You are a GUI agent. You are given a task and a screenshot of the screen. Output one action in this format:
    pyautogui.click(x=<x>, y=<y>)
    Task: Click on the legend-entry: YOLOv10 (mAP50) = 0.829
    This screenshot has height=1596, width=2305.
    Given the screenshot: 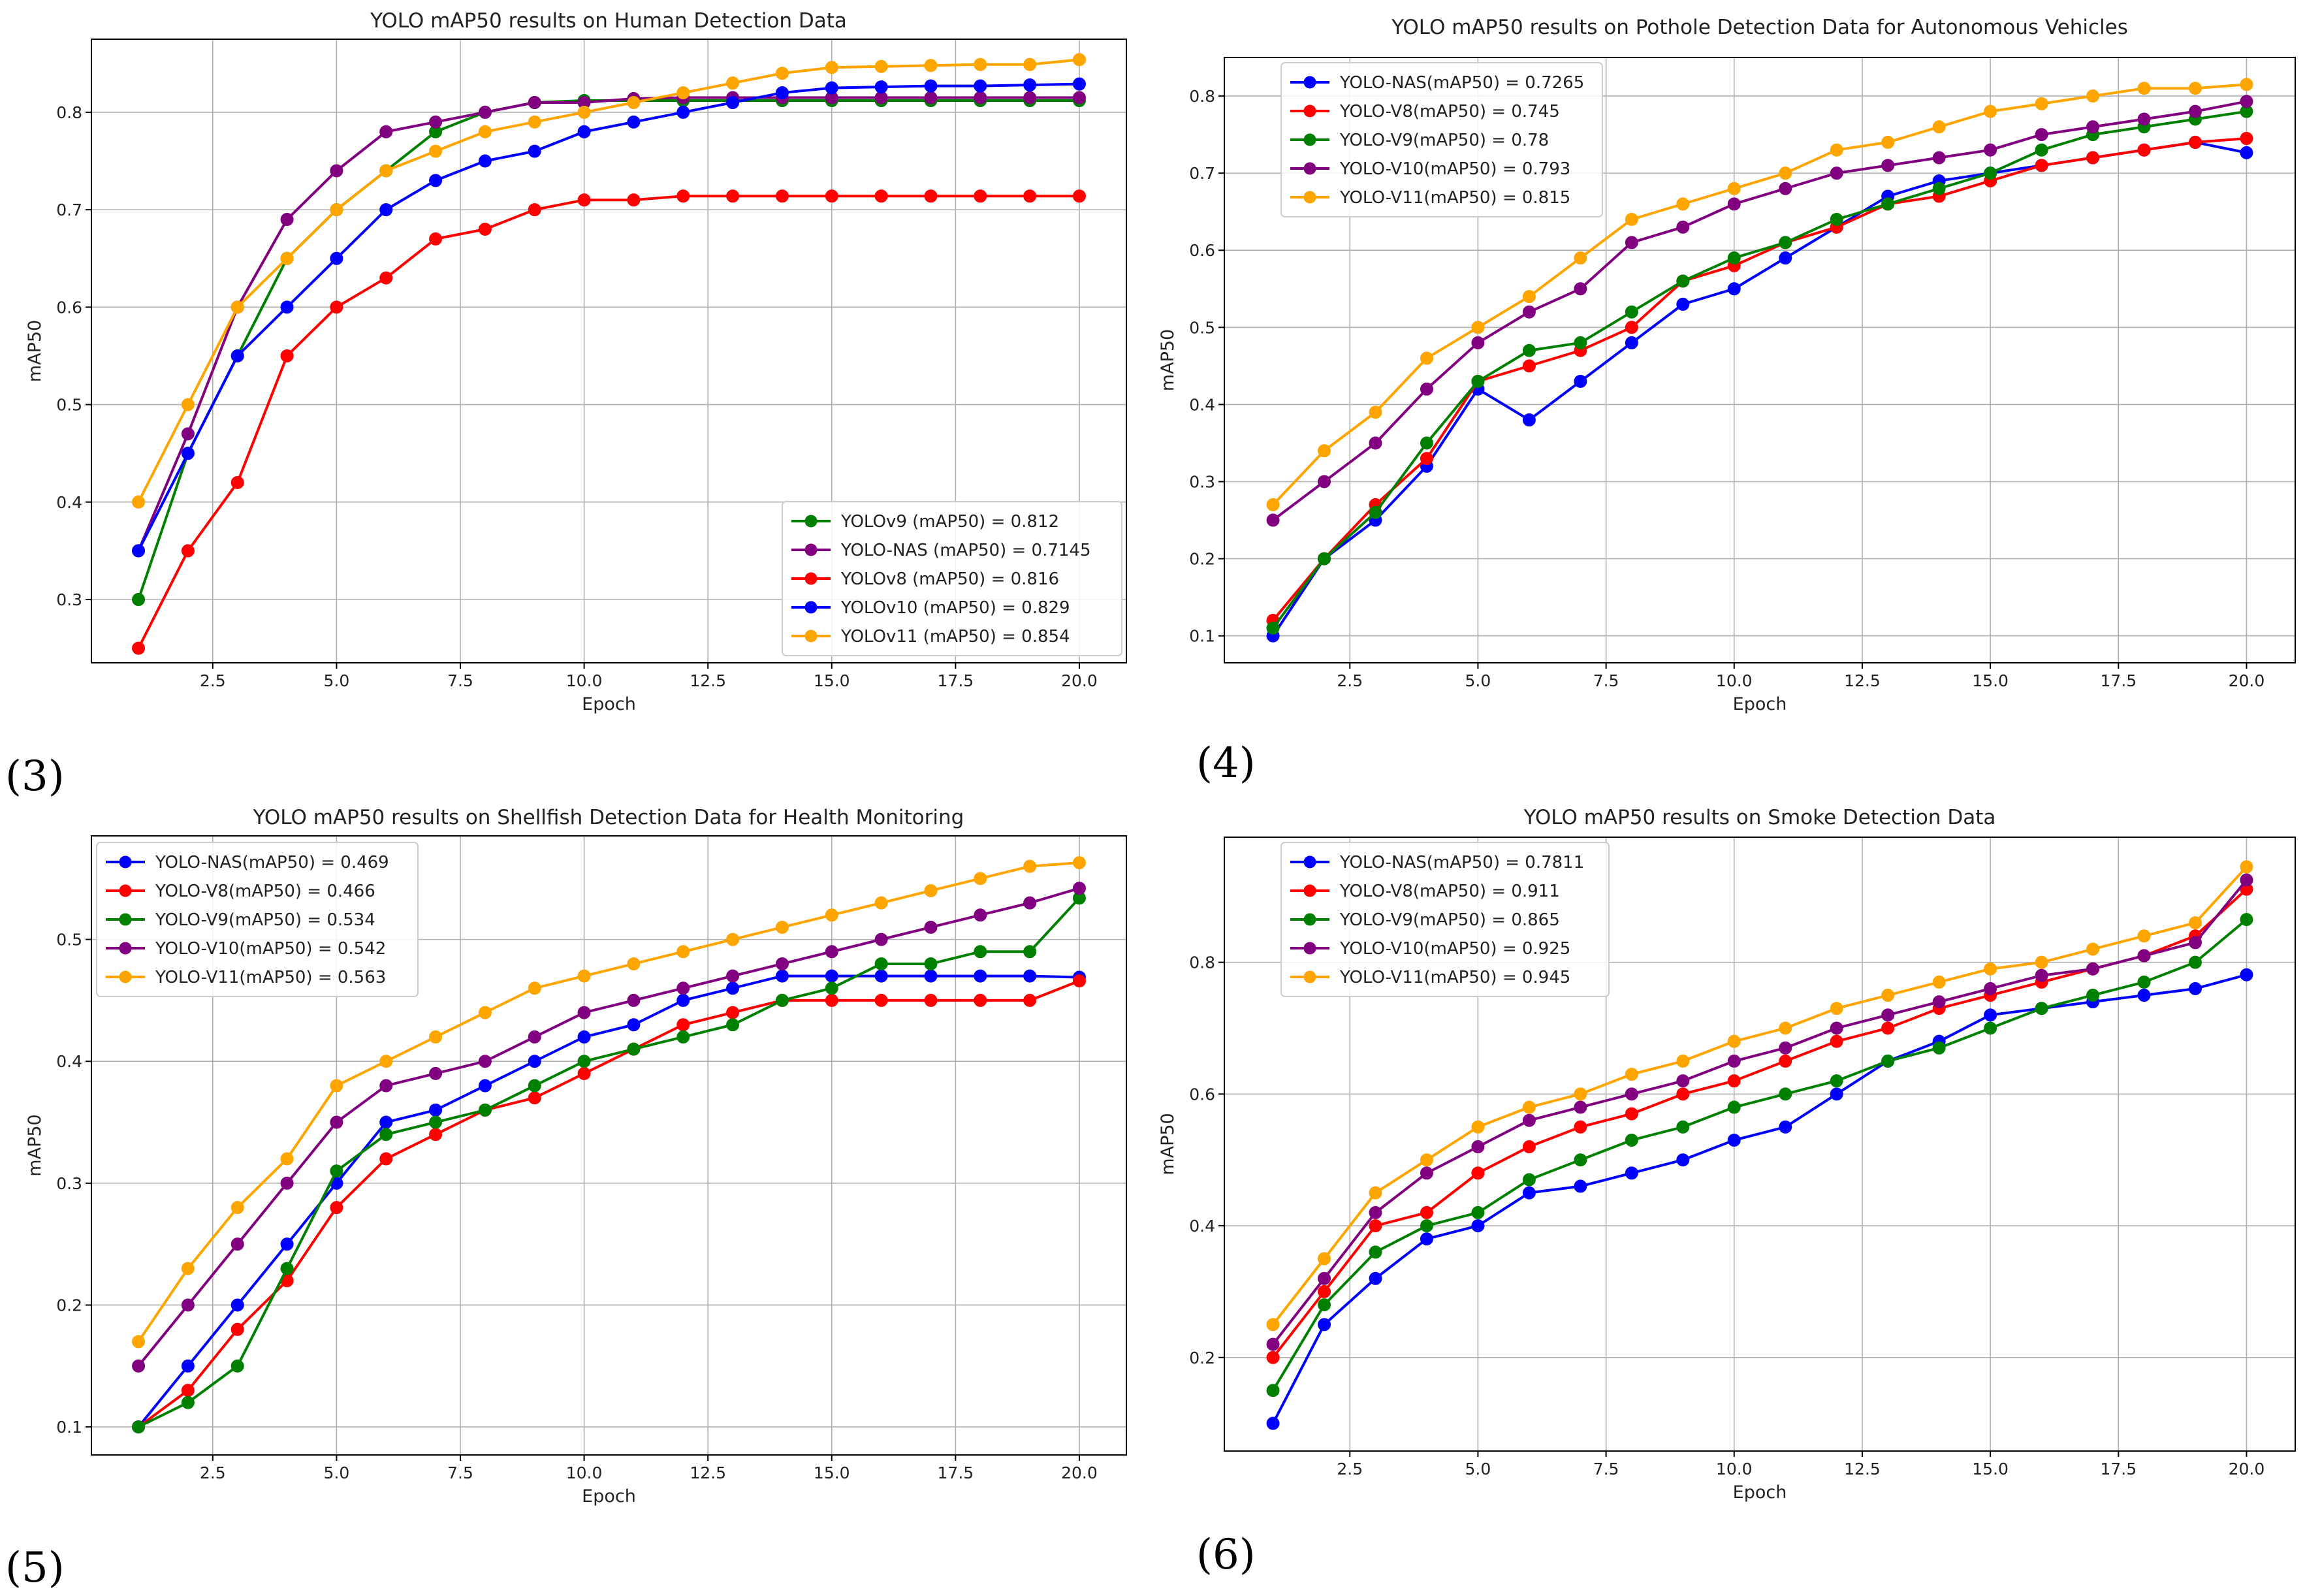 What is the action you would take?
    pyautogui.click(x=955, y=608)
    